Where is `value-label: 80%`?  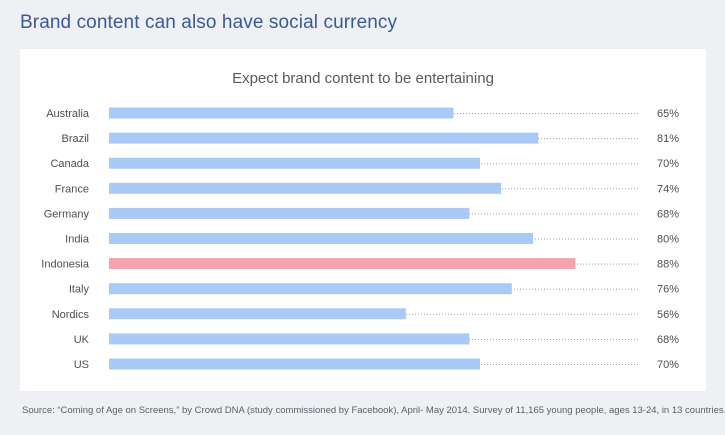 value-label: 80% is located at coordinates (668, 240).